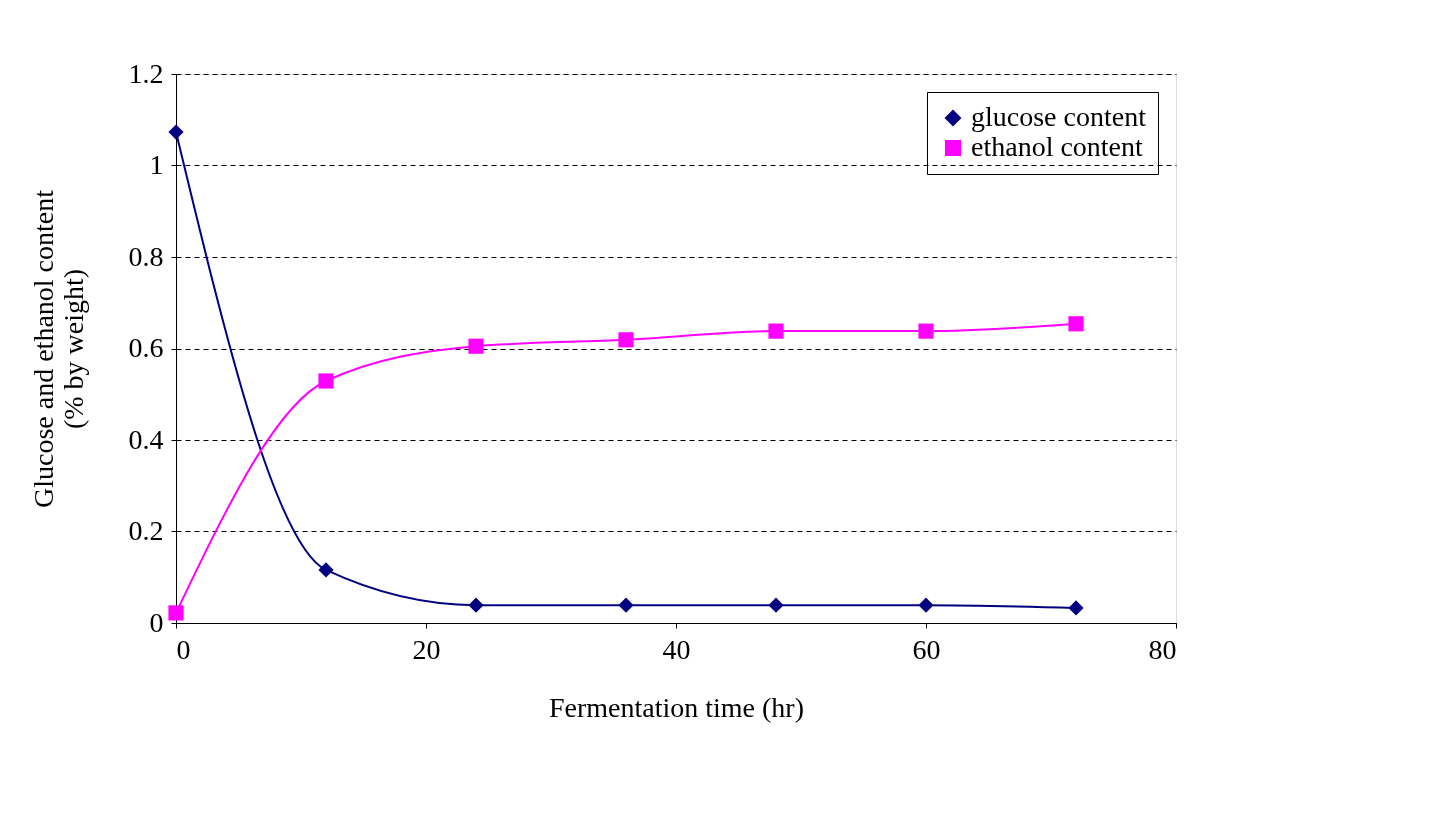 The height and width of the screenshot is (827, 1455). I want to click on x-tick-label: 40, so click(676, 649).